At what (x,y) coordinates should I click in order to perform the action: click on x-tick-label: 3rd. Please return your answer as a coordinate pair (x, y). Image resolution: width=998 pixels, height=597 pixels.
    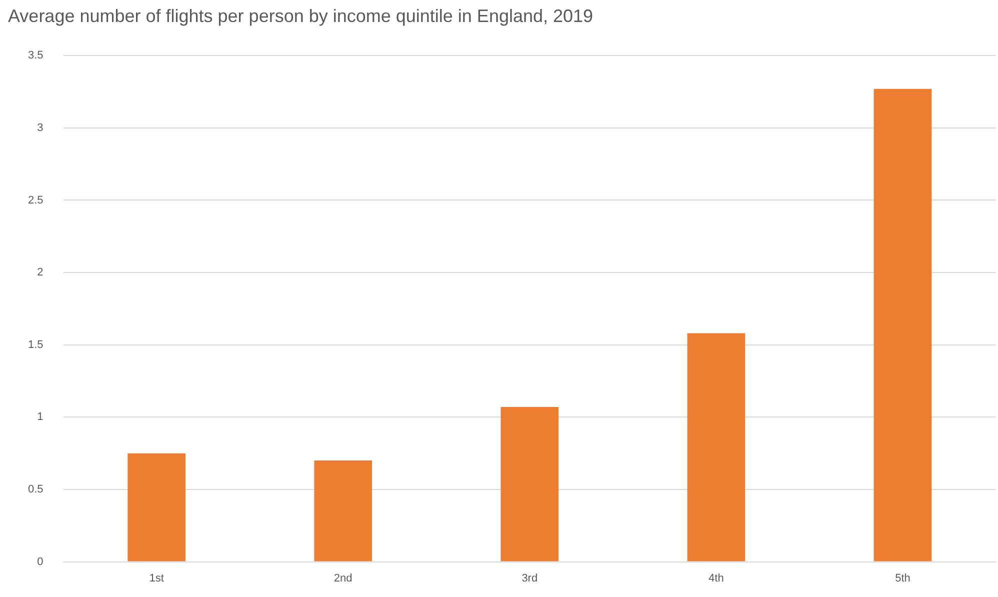
    Looking at the image, I should click on (530, 578).